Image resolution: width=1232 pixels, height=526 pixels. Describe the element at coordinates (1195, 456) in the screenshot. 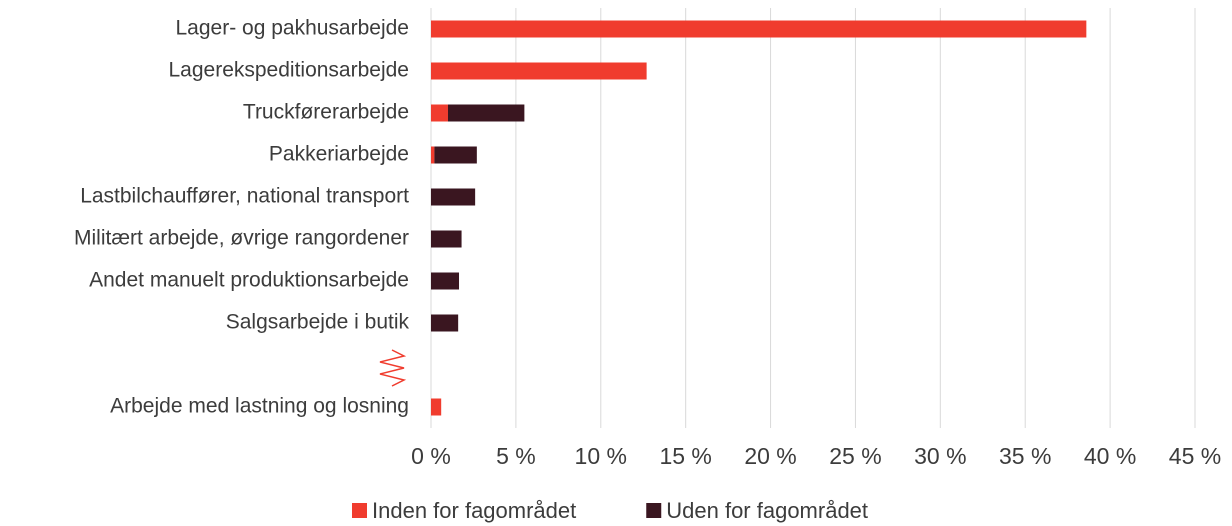

I see `x-tick-label: 45 %` at that location.